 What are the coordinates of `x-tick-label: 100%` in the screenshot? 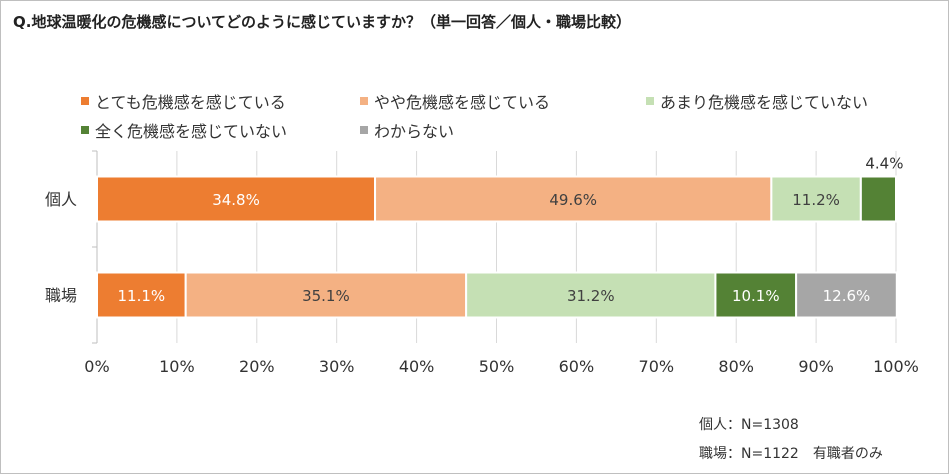 It's located at (896, 366).